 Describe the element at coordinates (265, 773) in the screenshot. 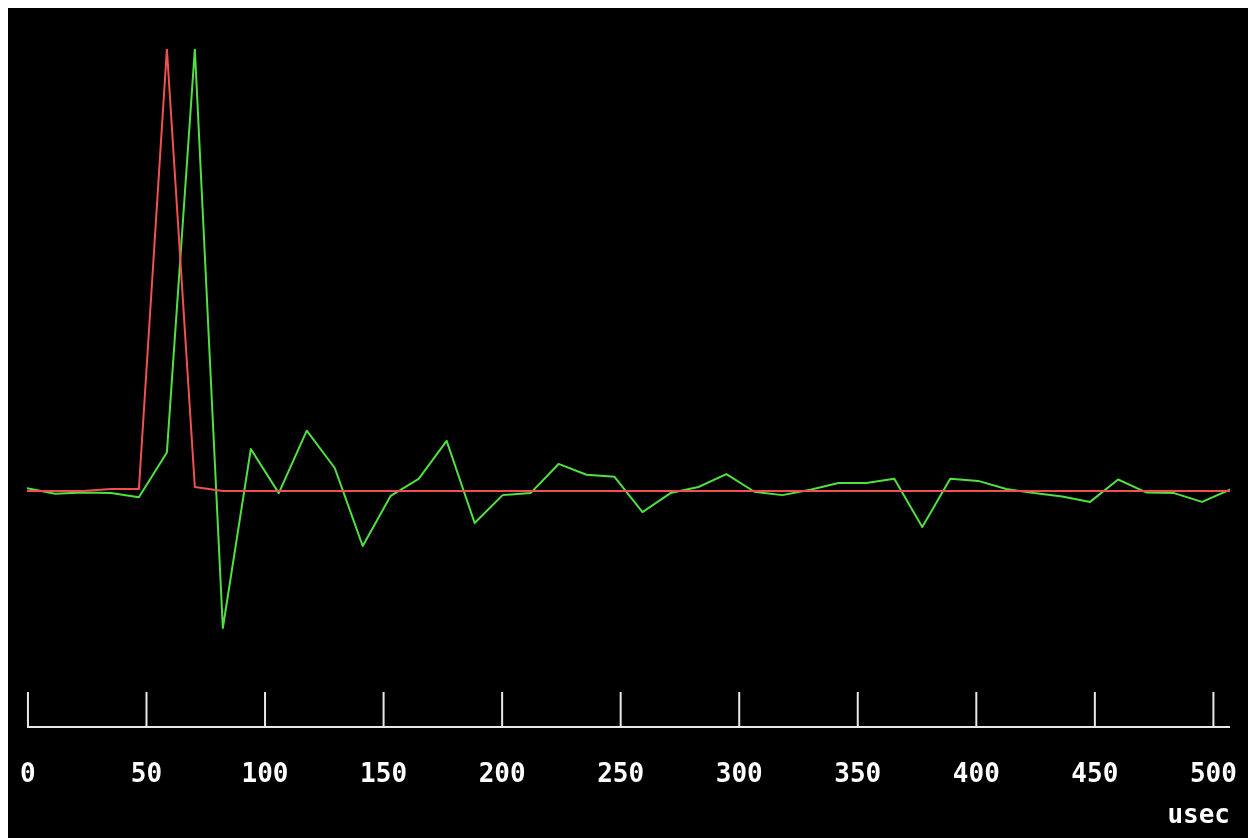

I see `x-tick-label: 100` at that location.